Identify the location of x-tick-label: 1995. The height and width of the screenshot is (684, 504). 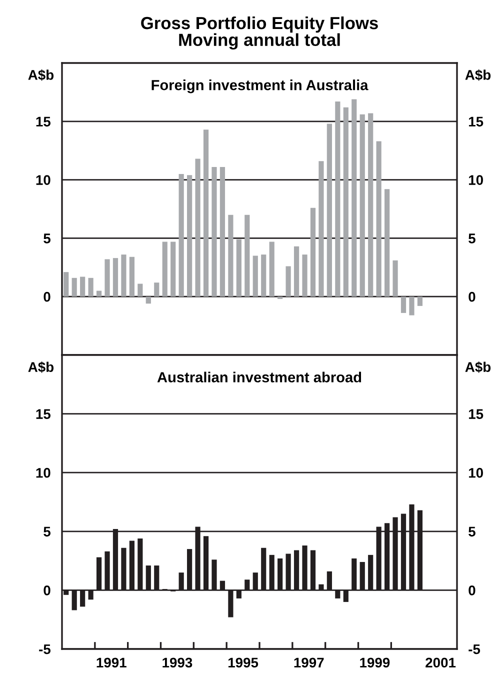
(243, 663).